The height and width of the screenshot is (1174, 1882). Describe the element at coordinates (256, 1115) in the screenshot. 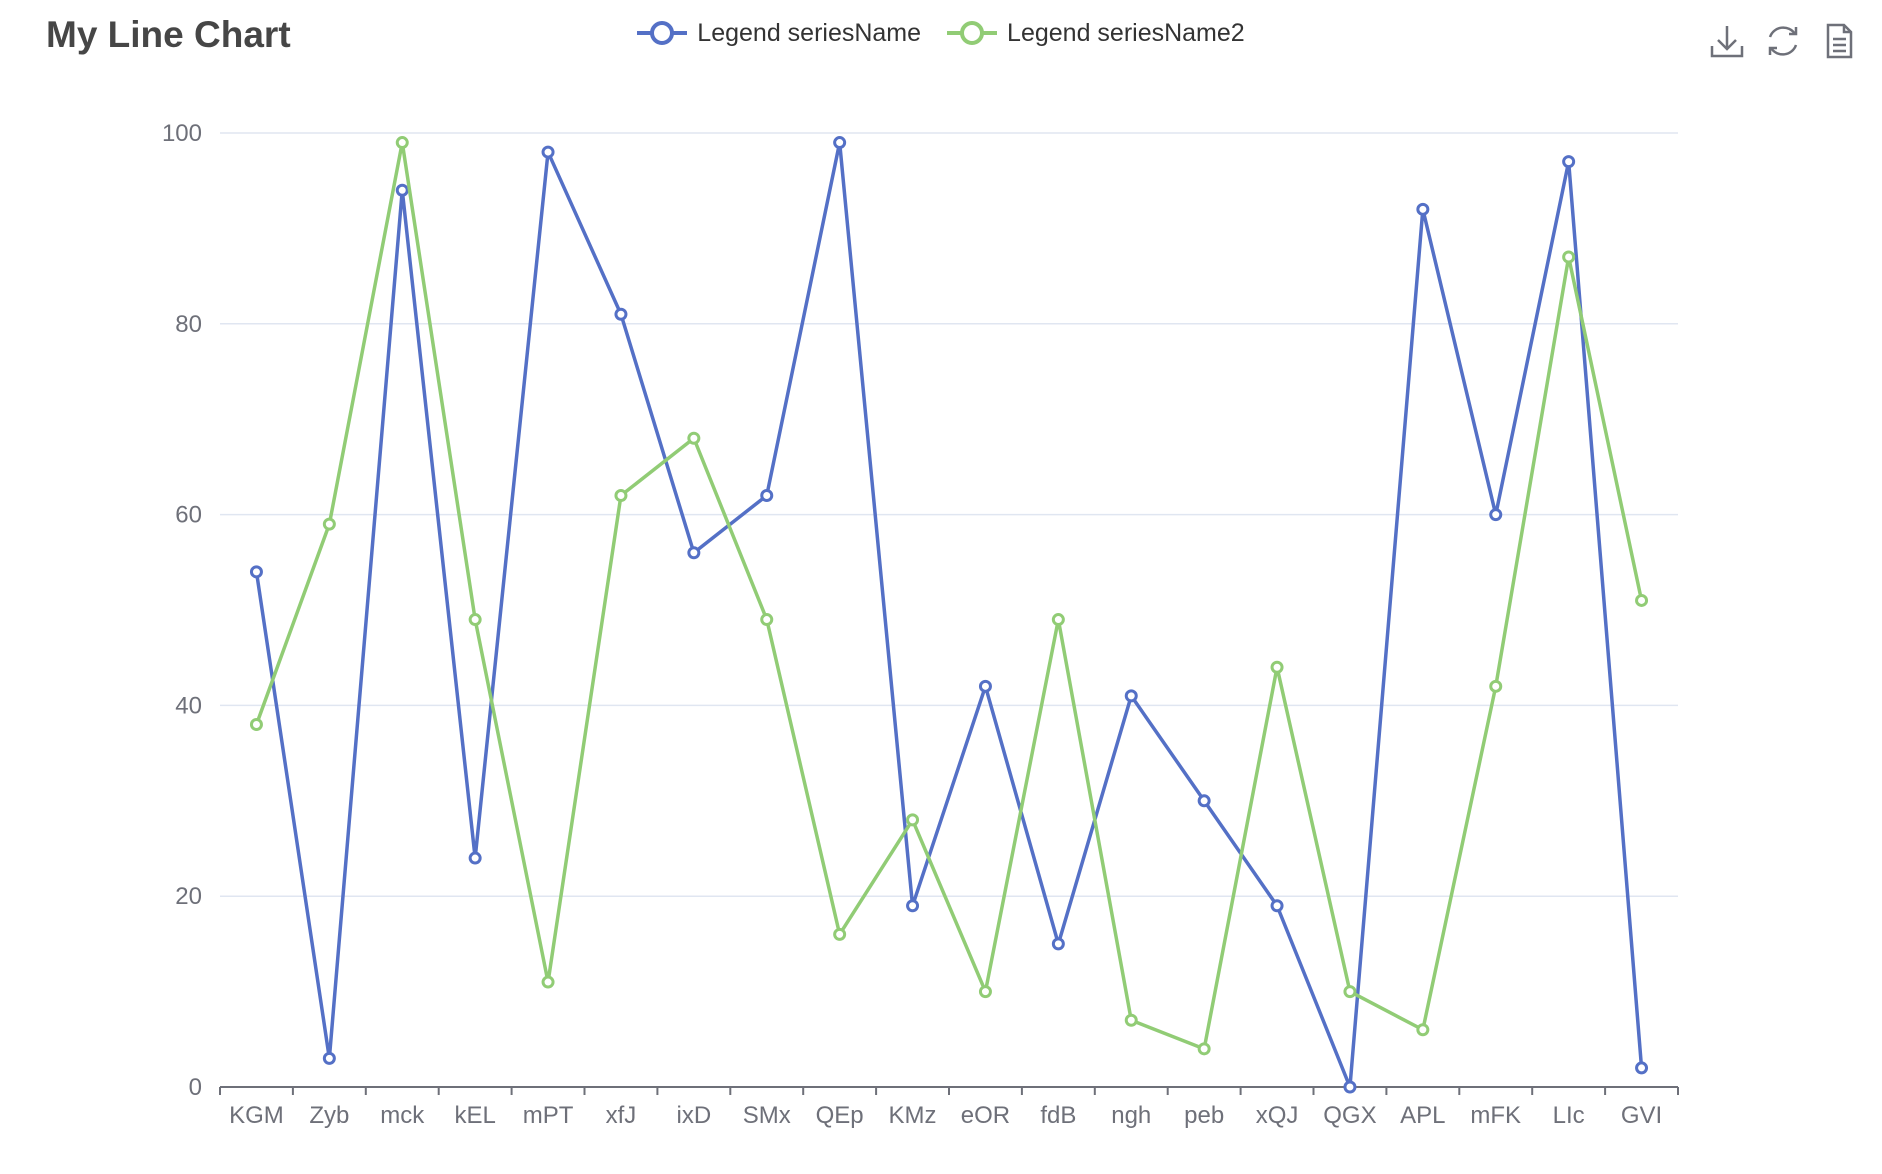

I see `x-tick-label: KGM` at that location.